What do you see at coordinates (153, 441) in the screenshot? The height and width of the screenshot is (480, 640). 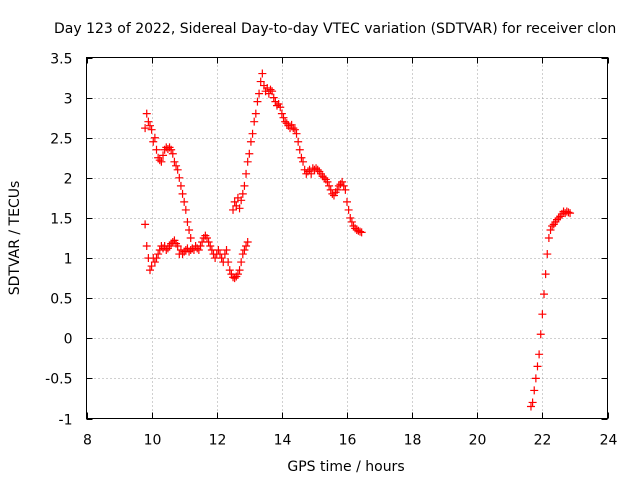 I see `x-tick-label: 10` at bounding box center [153, 441].